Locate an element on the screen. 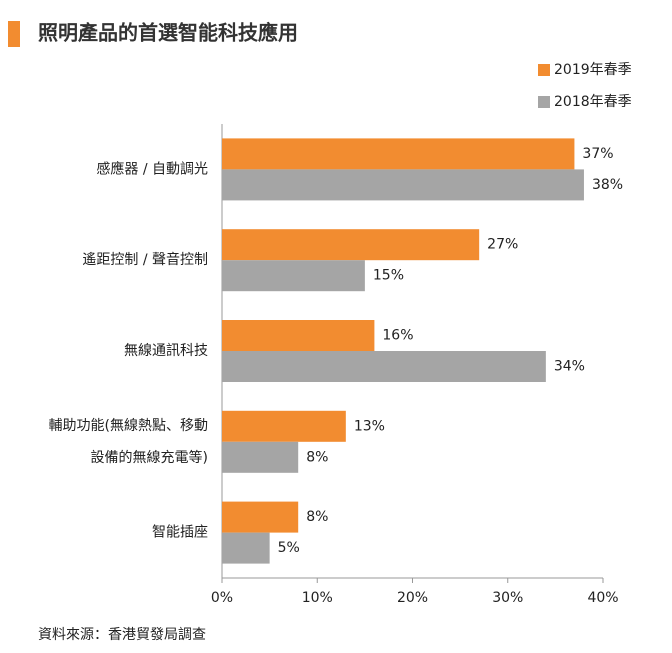 The image size is (672, 653). title-accent is located at coordinates (14, 34).